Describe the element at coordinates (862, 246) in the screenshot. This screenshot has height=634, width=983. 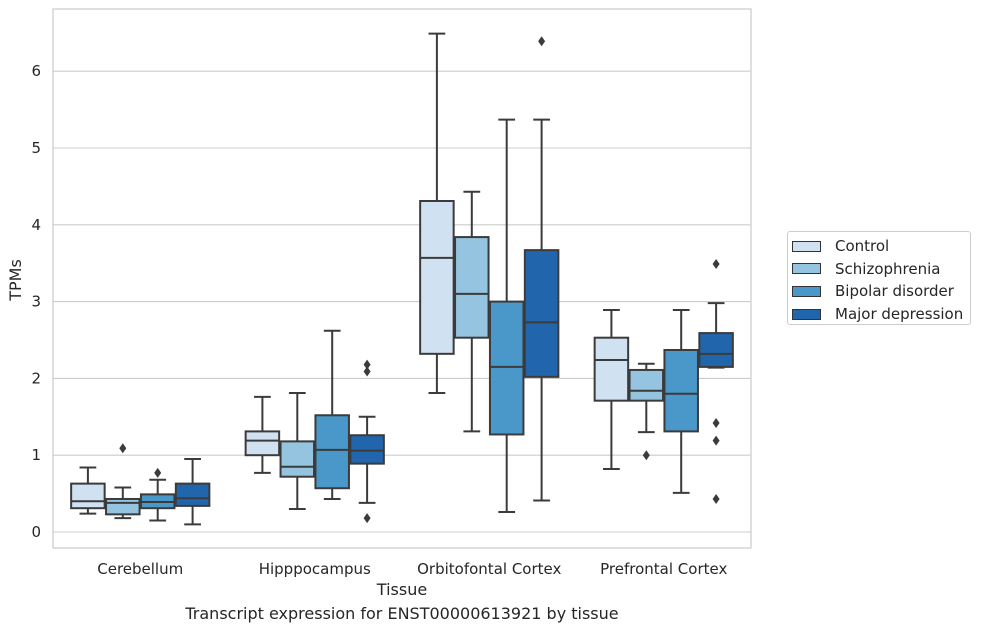
I see `legend-label: Control` at that location.